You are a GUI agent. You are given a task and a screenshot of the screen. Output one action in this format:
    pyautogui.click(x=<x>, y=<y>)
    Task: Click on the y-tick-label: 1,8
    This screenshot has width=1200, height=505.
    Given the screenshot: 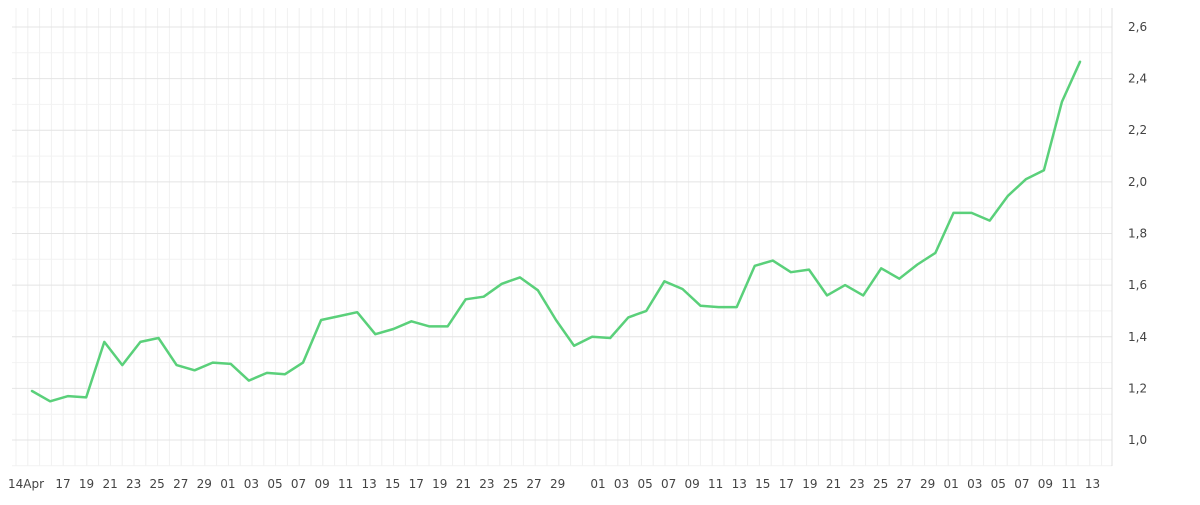 What is the action you would take?
    pyautogui.click(x=1137, y=234)
    